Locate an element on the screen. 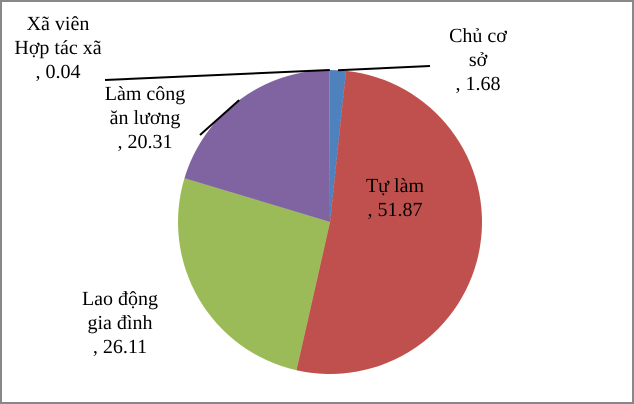 Image resolution: width=634 pixels, height=404 pixels. data-label: , 26.11 is located at coordinates (120, 347).